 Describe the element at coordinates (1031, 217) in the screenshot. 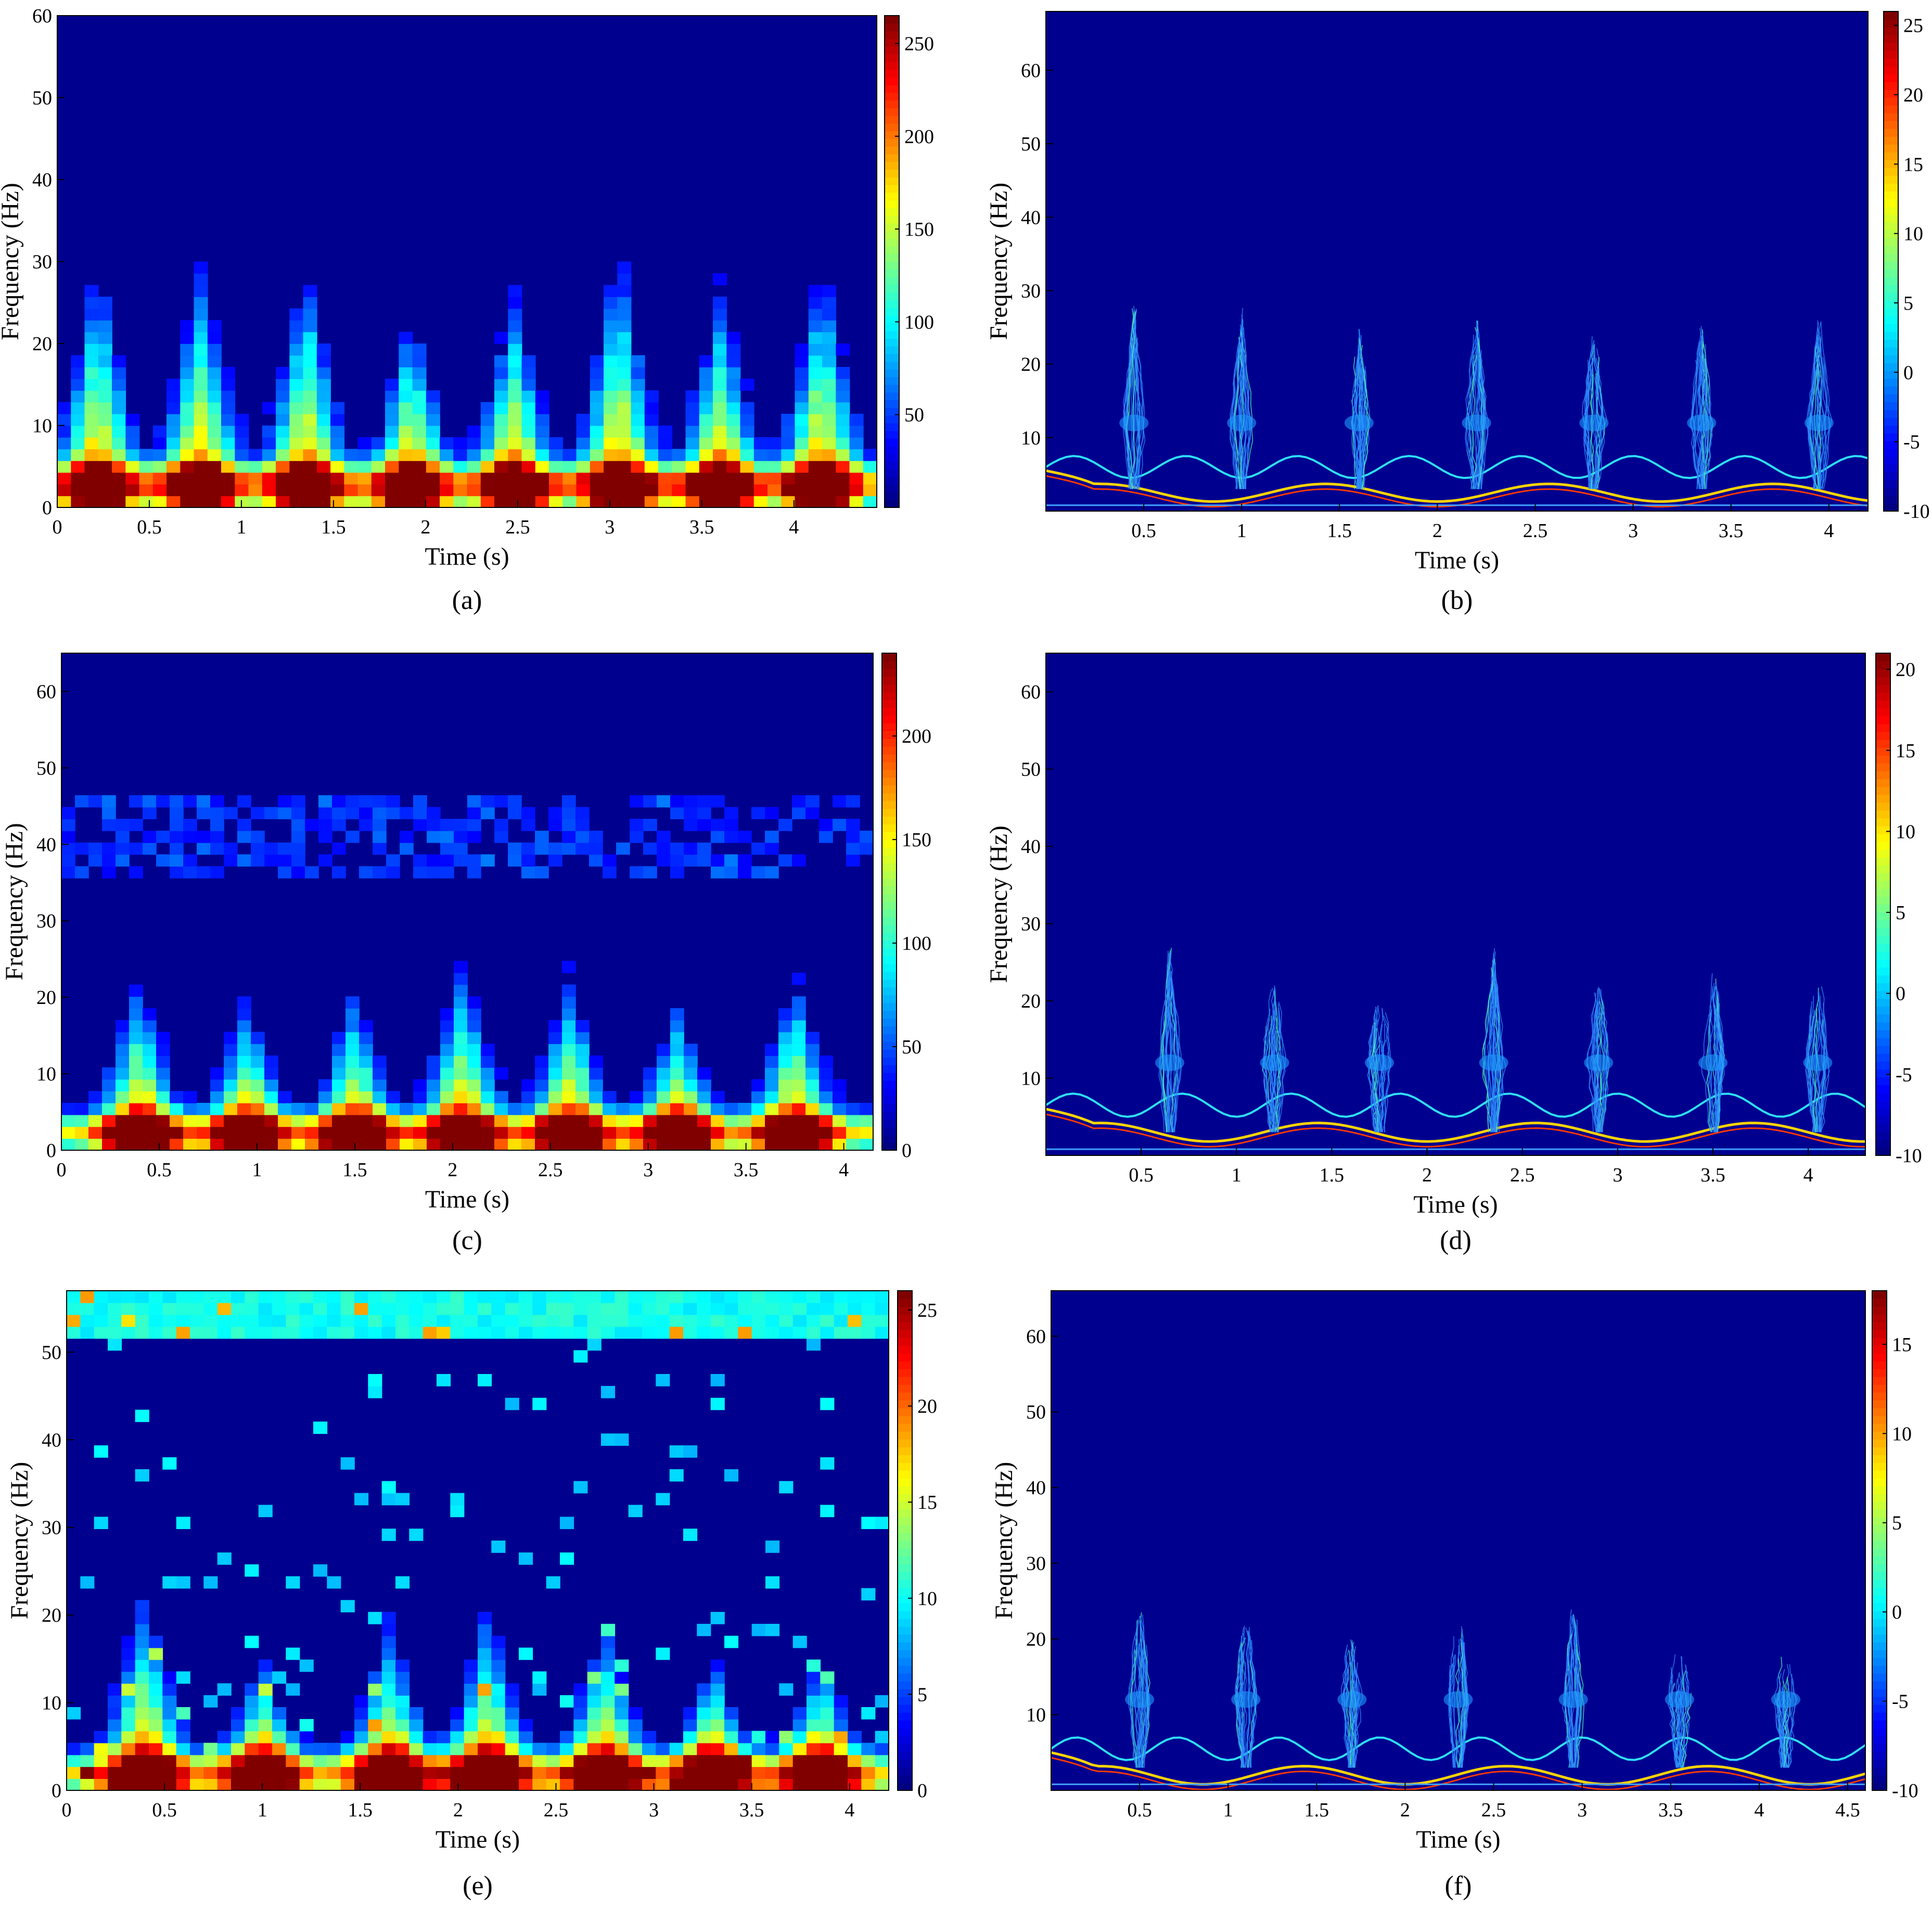

I see `y-tick-label: 40` at that location.